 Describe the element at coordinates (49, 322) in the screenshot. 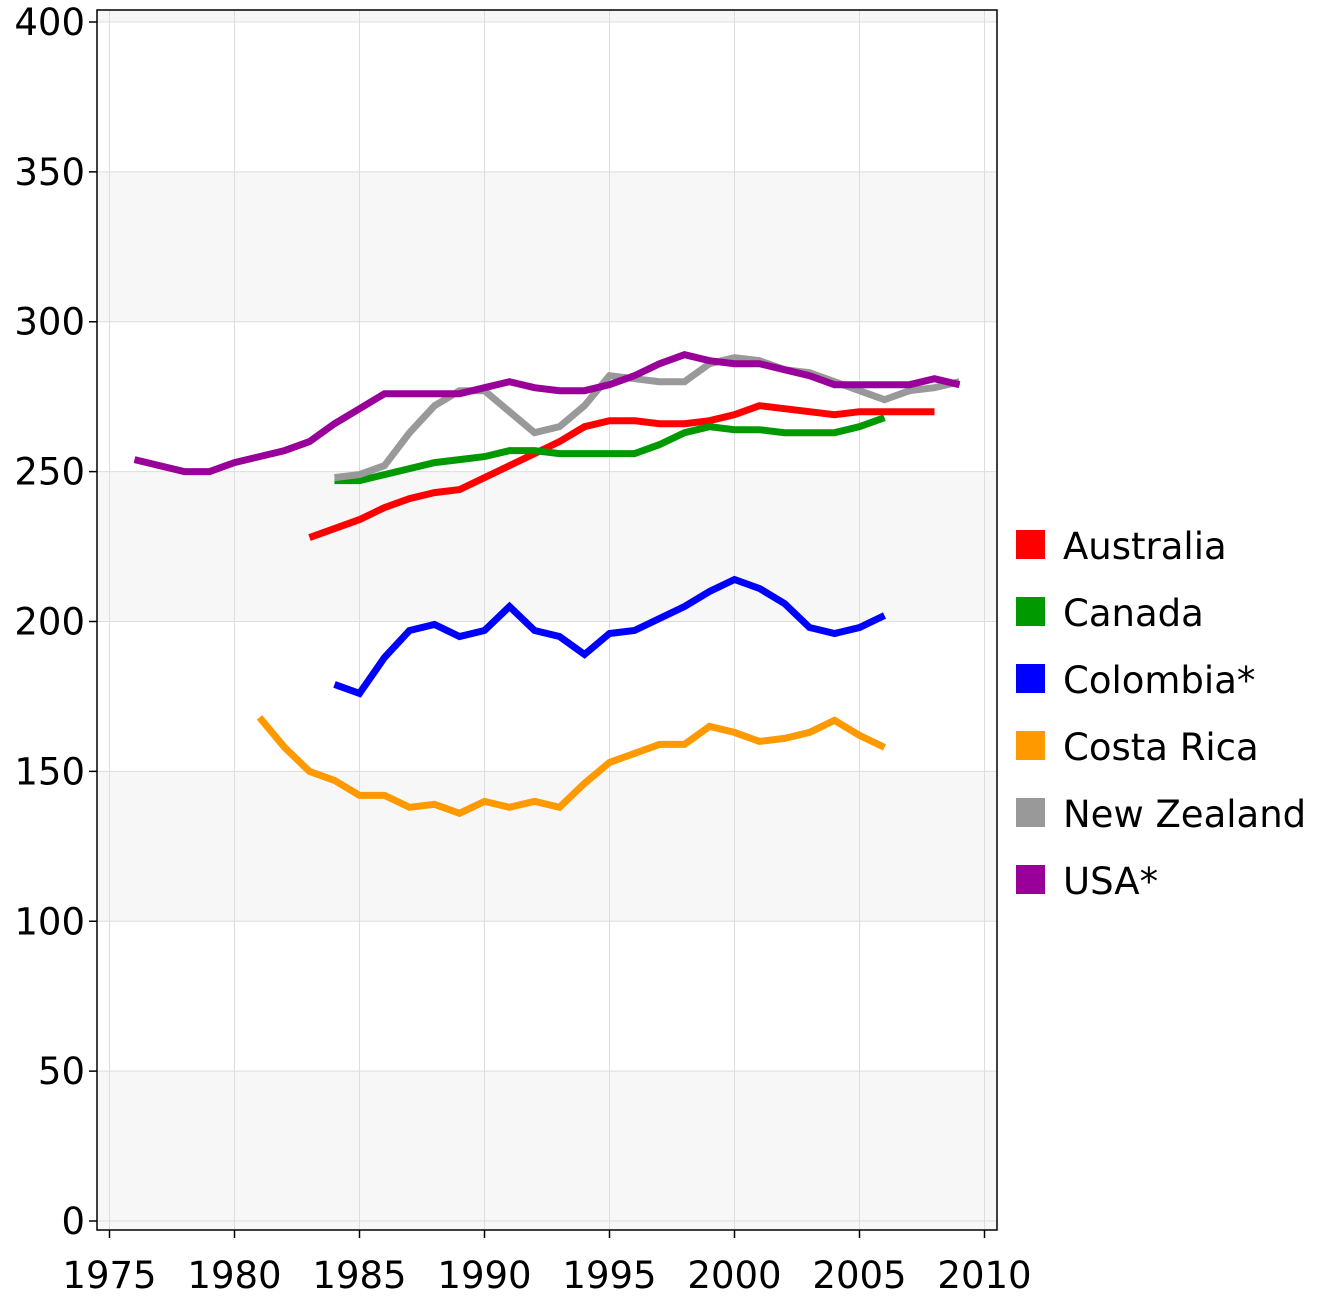

I see `y-tick-label: 300` at that location.